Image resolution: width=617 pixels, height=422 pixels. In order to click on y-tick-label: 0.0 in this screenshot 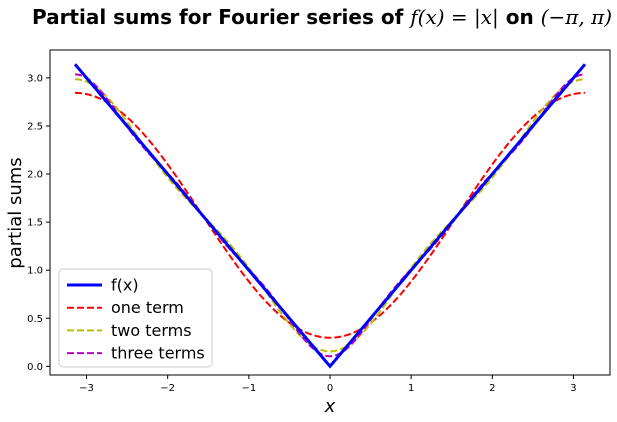, I will do `click(35, 367)`.